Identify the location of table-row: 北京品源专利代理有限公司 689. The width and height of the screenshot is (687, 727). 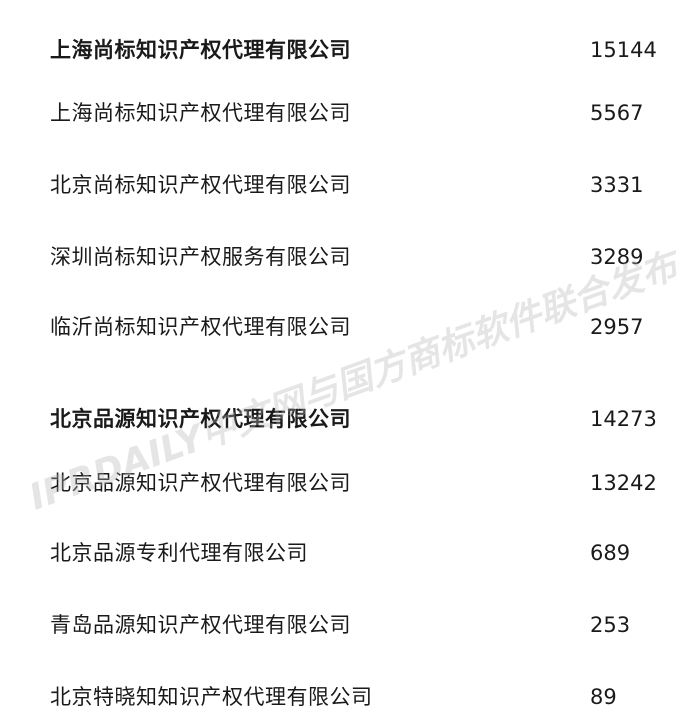
(343, 553).